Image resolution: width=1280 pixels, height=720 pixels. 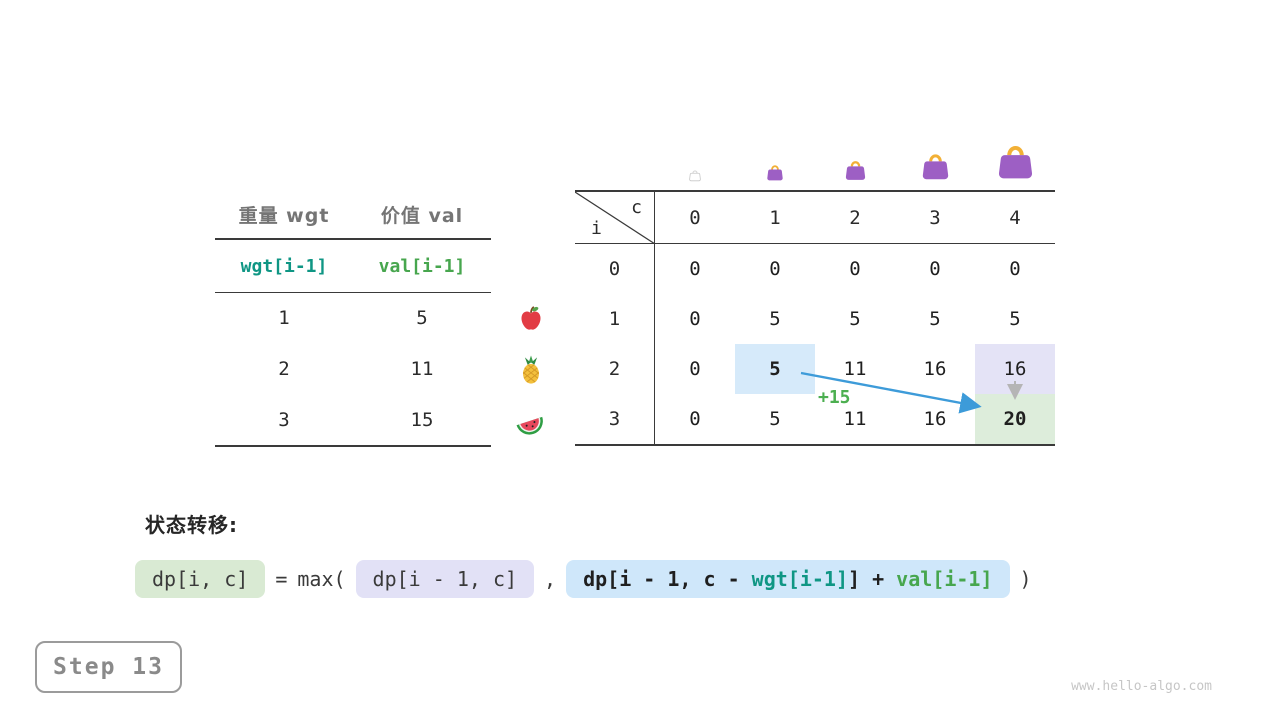 I want to click on formula-take-box: dp[i - 1, c - wgt[i-1]] + val[i-1], so click(x=788, y=579).